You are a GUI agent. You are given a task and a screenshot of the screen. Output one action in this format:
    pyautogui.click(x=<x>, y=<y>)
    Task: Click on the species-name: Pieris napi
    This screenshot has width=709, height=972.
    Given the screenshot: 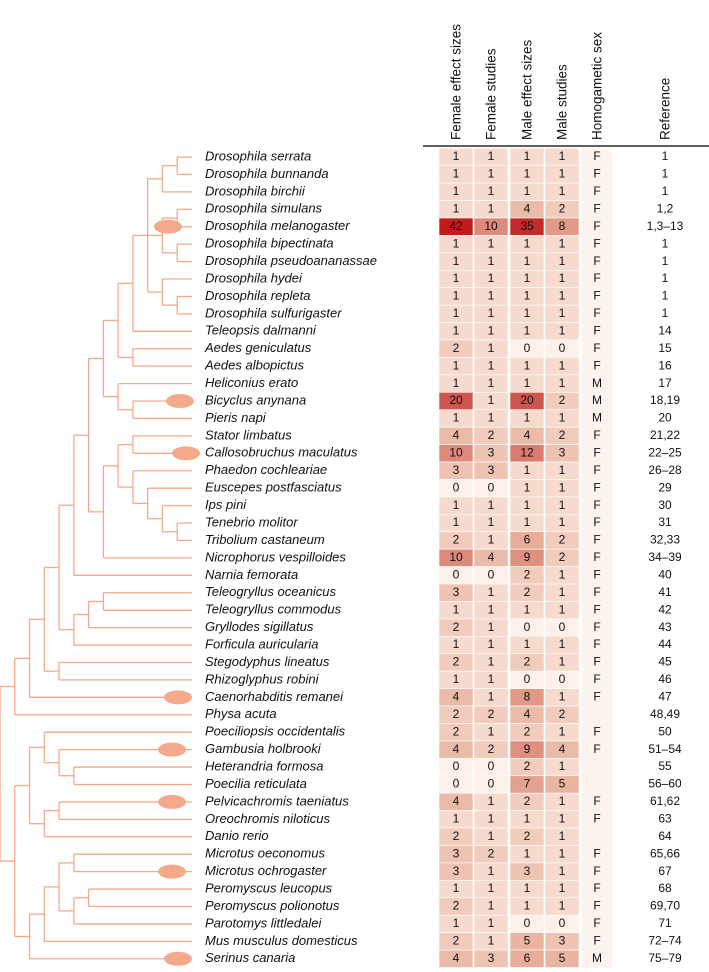 What is the action you would take?
    pyautogui.click(x=236, y=417)
    